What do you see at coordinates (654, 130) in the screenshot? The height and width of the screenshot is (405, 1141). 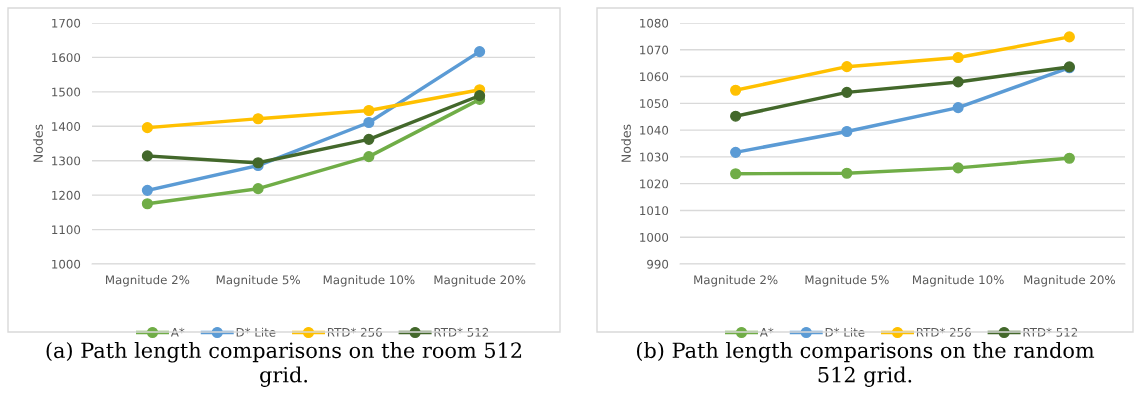 I see `y-tick-label: 1040` at bounding box center [654, 130].